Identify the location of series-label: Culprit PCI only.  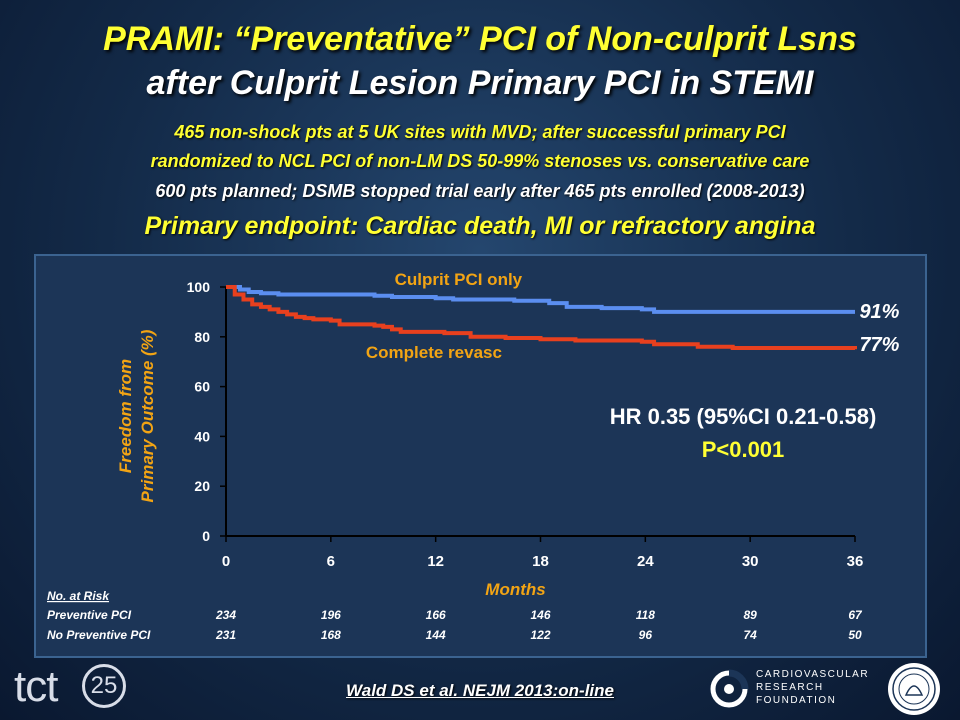
(459, 279).